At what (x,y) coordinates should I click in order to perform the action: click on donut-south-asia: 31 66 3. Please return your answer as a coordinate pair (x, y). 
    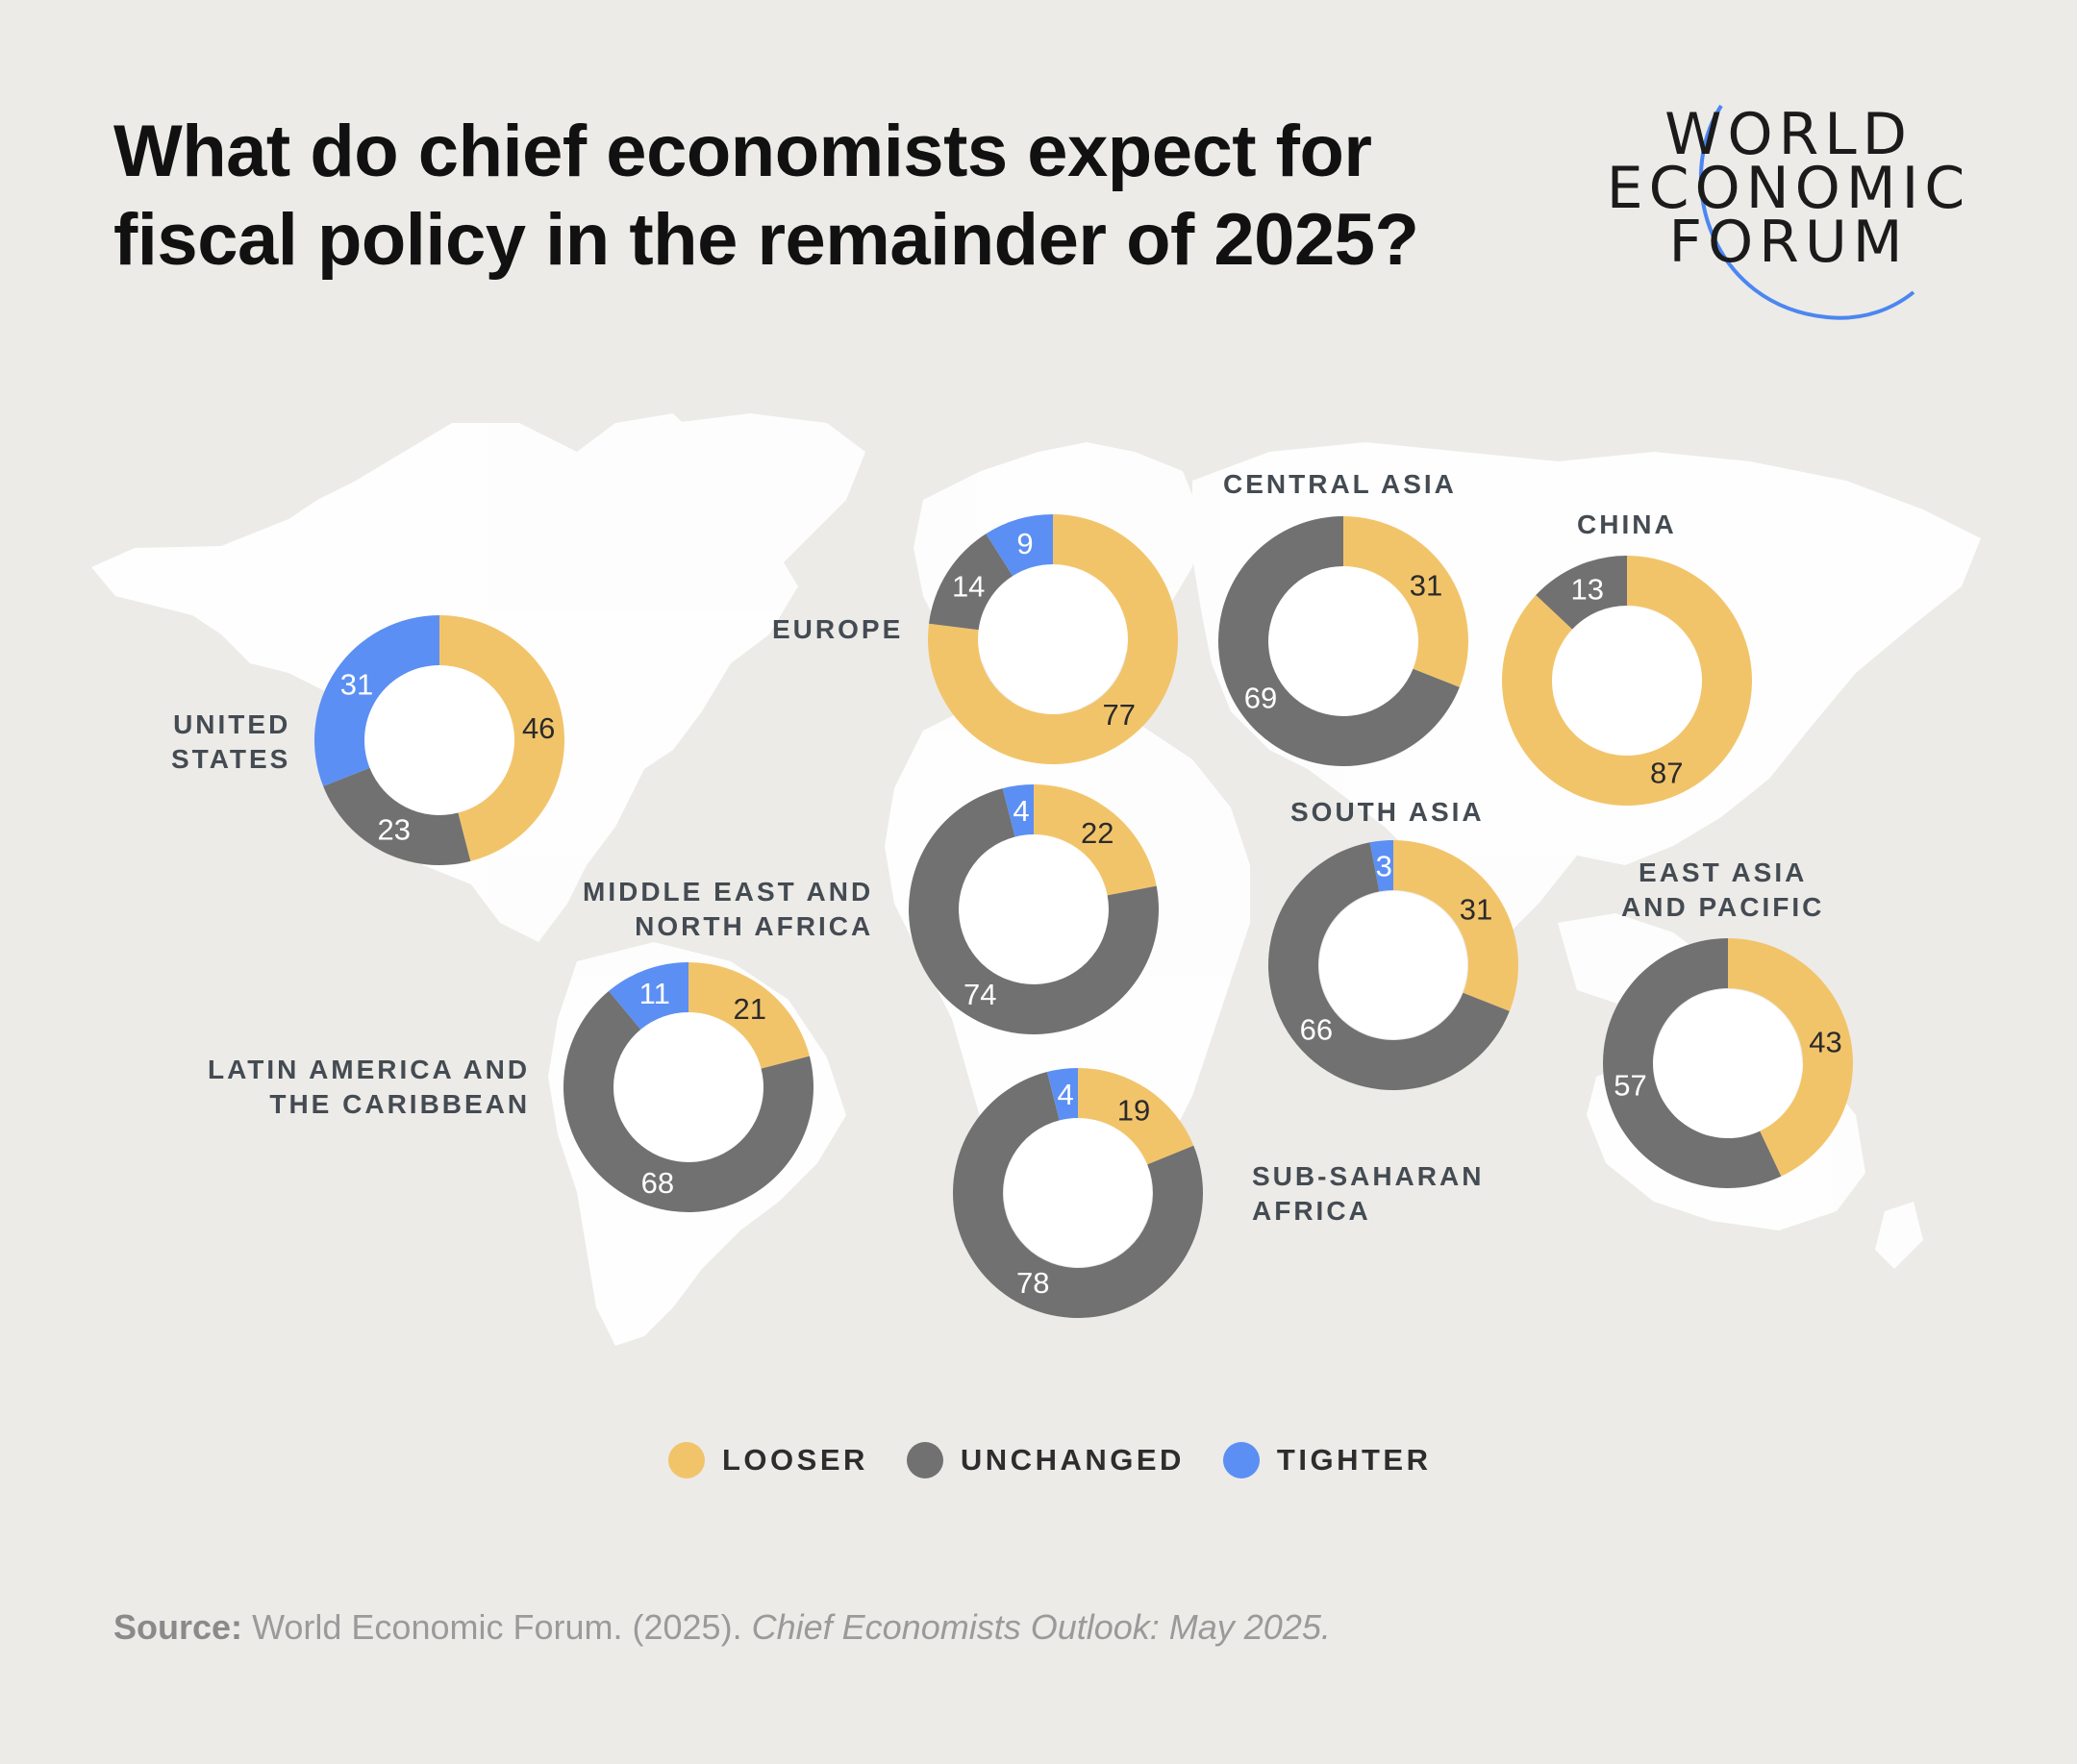
    Looking at the image, I should click on (1393, 965).